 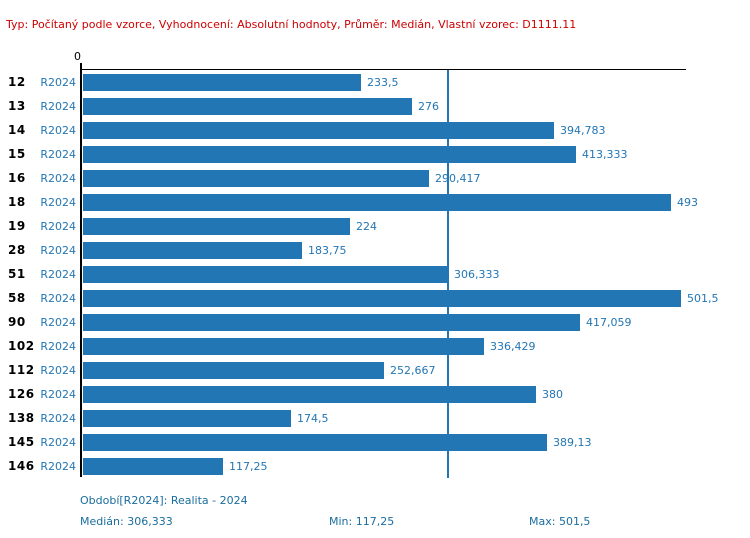 I want to click on row-category-label: 146, so click(x=21, y=465).